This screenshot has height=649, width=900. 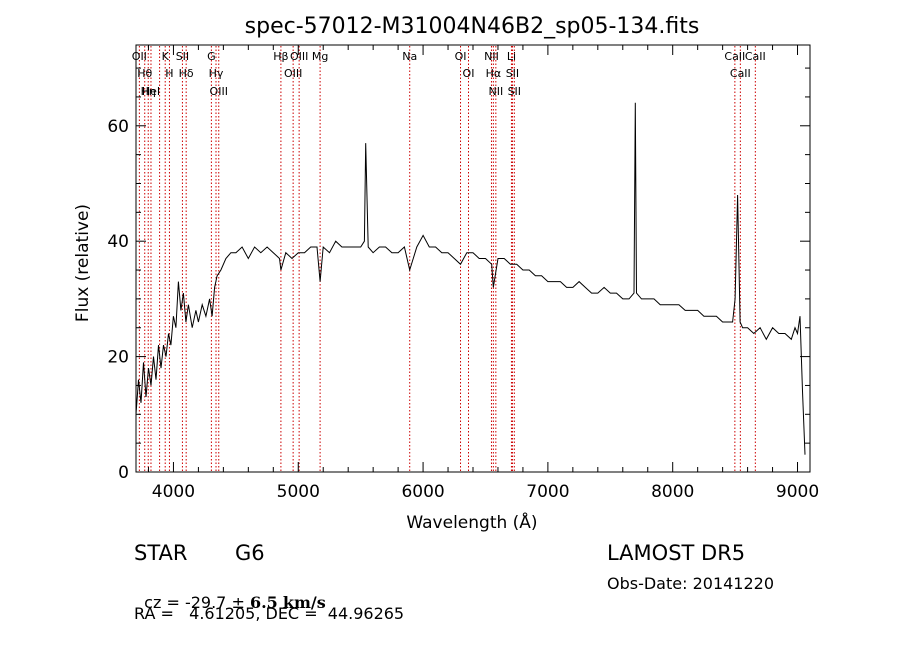 What do you see at coordinates (118, 242) in the screenshot?
I see `y-tick-label: 40` at bounding box center [118, 242].